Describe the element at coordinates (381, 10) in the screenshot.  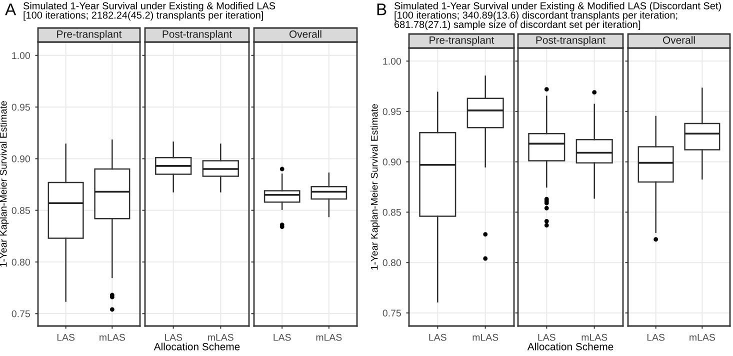
I see `text: B` at that location.